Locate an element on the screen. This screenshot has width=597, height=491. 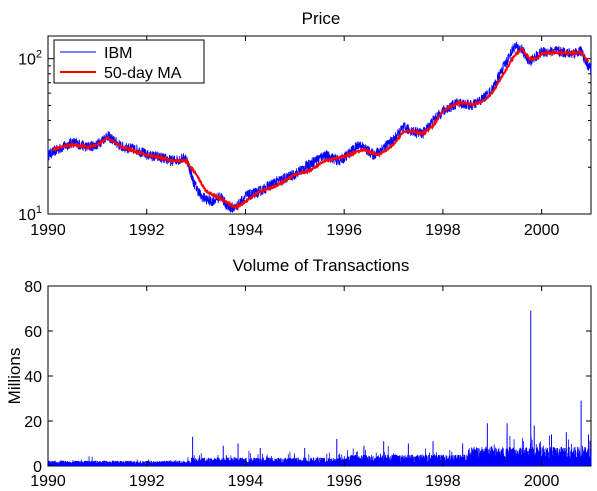
volume-ytick-label-0: 0 is located at coordinates (37, 467).